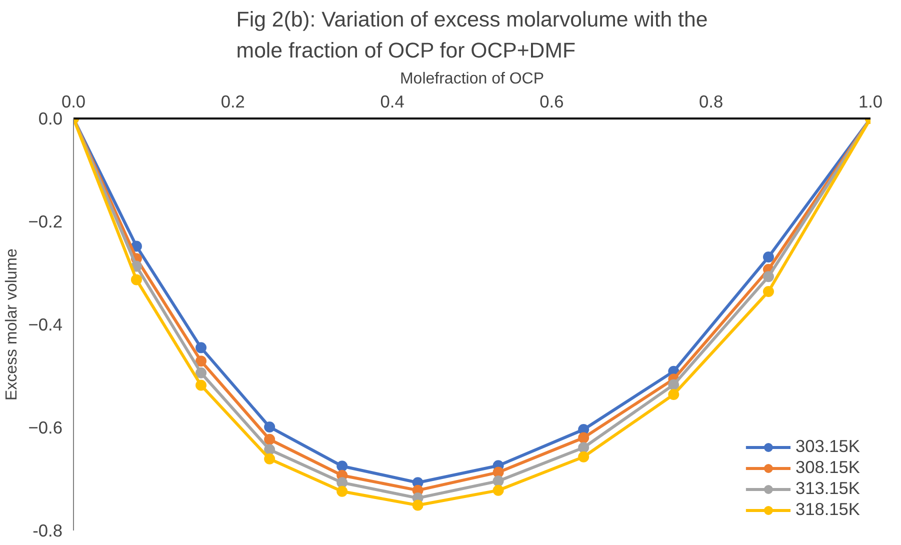  I want to click on x-tick-label: 1.0, so click(870, 102).